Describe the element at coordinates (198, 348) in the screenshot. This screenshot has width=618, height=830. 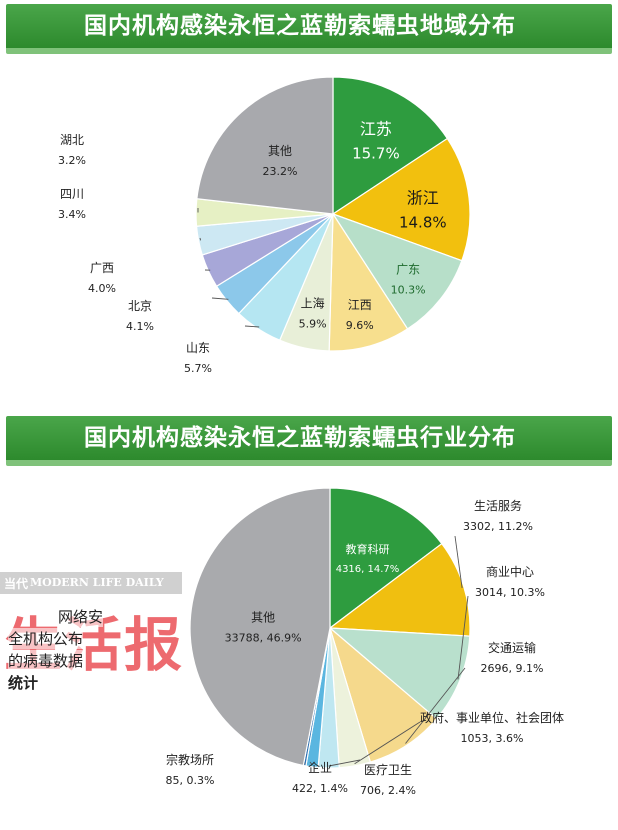
I see `slice-name-label: 山东` at that location.